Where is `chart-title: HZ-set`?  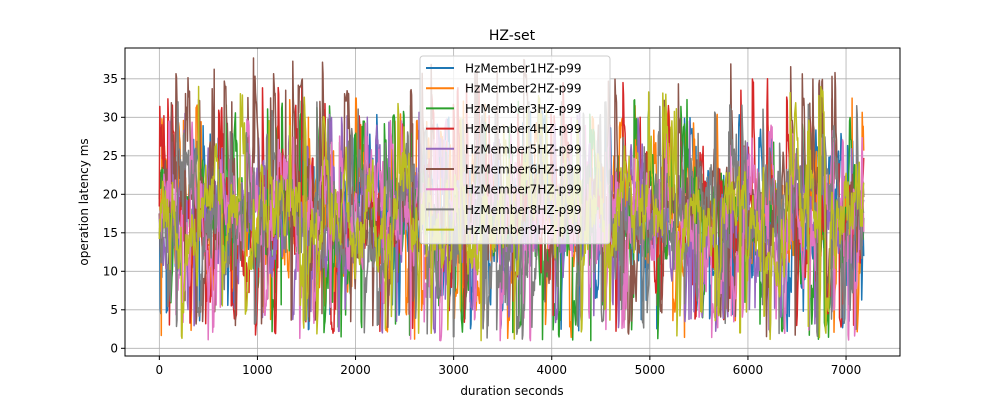
chart-title: HZ-set is located at coordinates (512, 36).